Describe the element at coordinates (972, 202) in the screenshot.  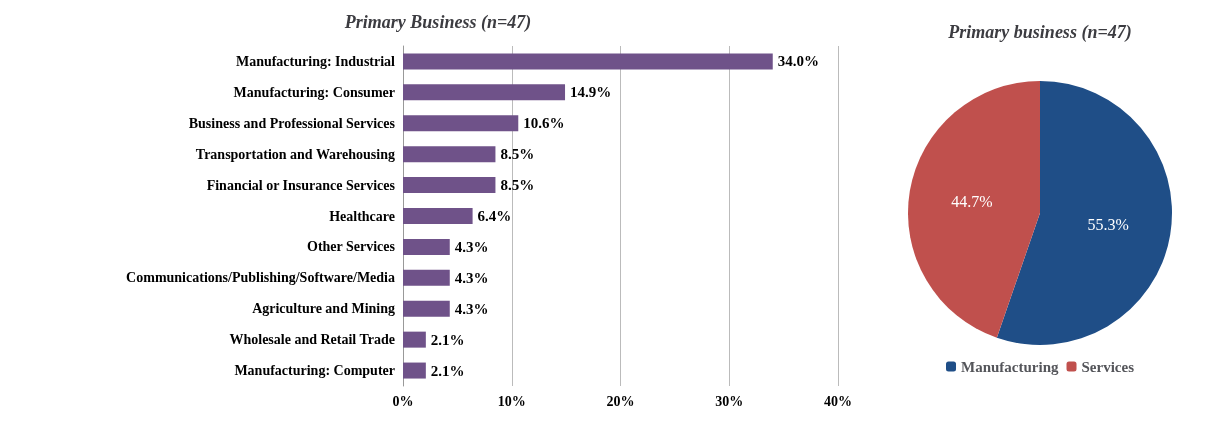
I see `data-label: 44.7%` at that location.